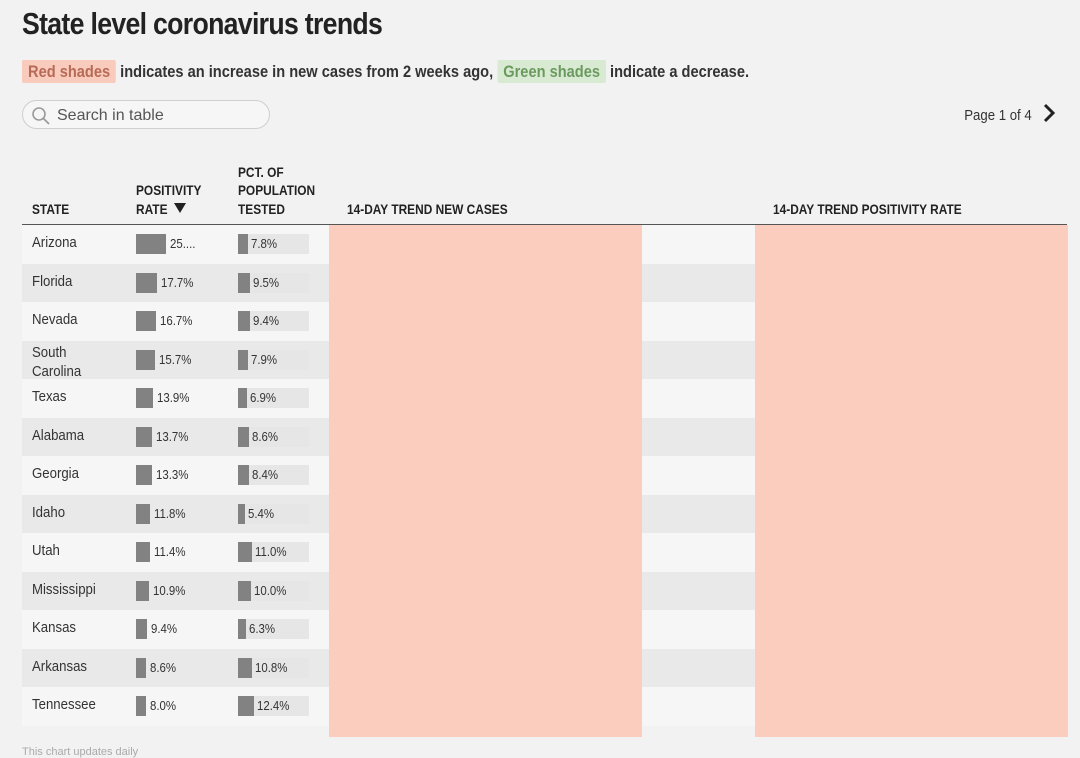  What do you see at coordinates (169, 190) in the screenshot?
I see `header-positivity-line1: POSITIVITY` at bounding box center [169, 190].